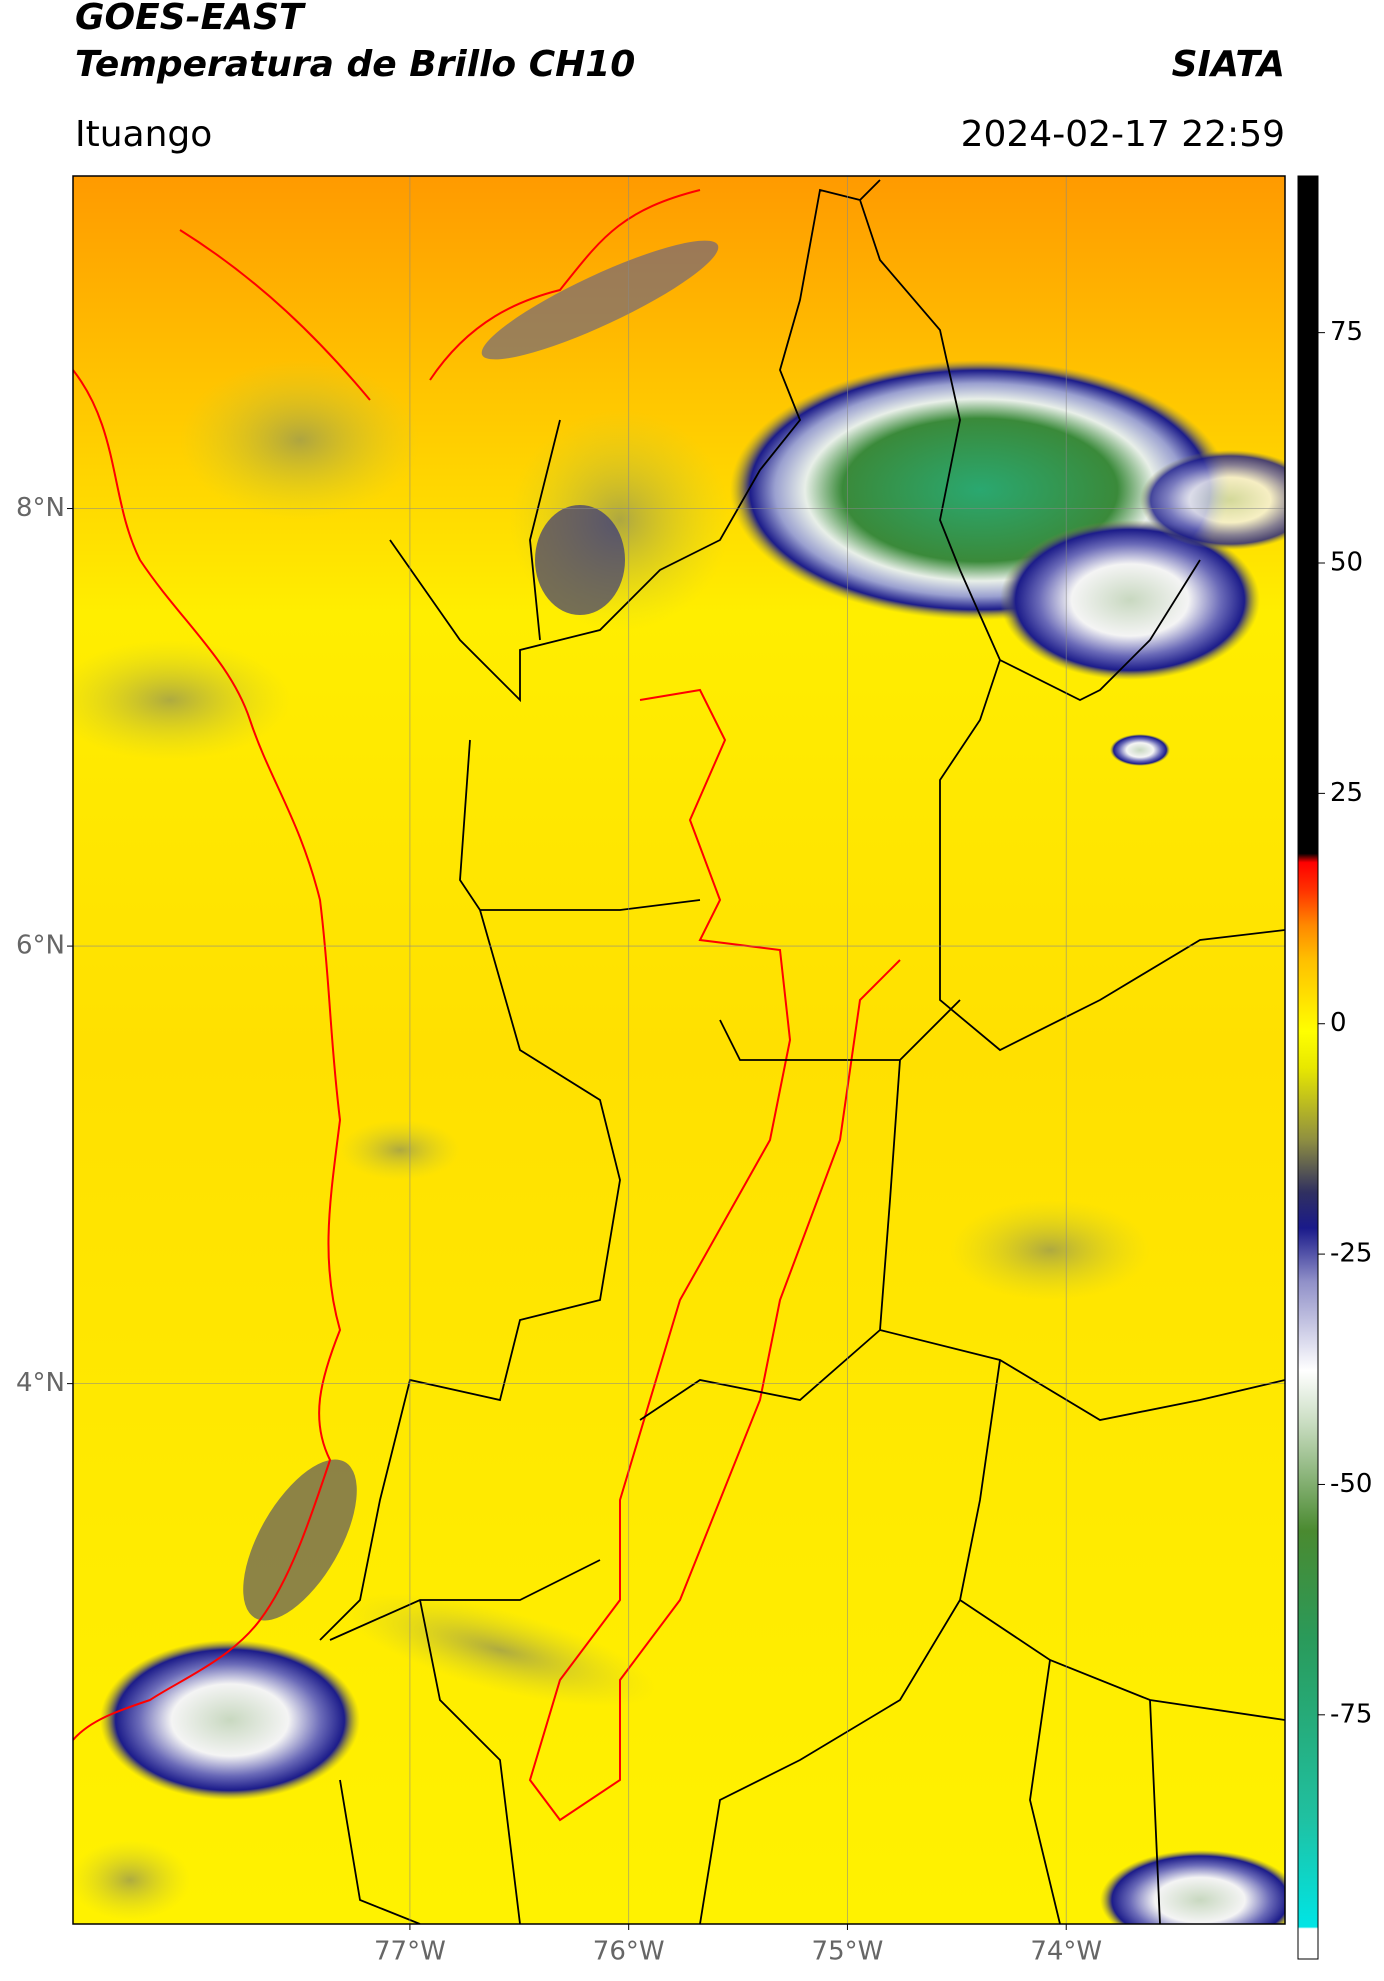 The height and width of the screenshot is (1981, 1384). Describe the element at coordinates (629, 1952) in the screenshot. I see `x-tick-label: 76°W` at that location.